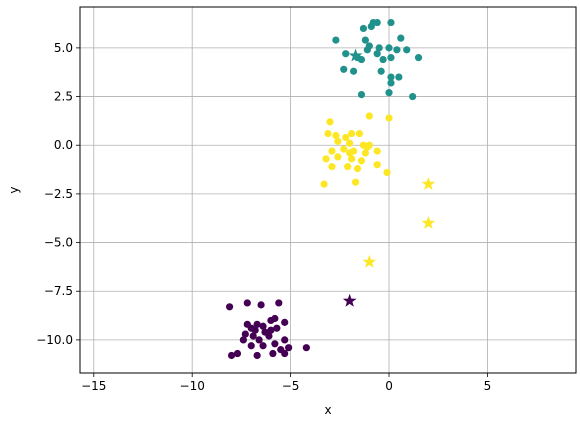 Image resolution: width=580 pixels, height=427 pixels. What do you see at coordinates (14, 189) in the screenshot?
I see `y-axis-label: y` at bounding box center [14, 189].